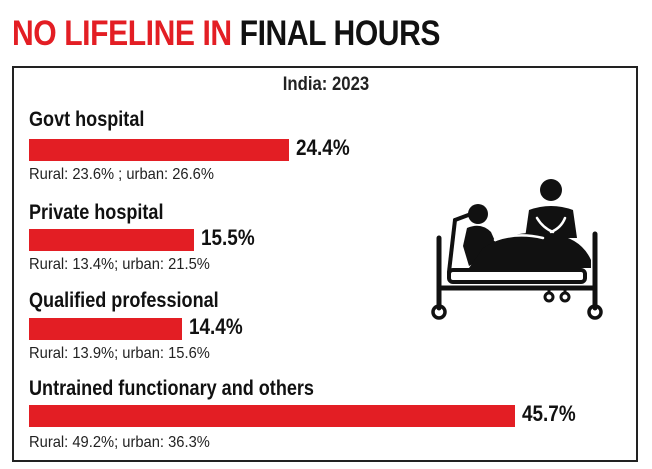 The image size is (652, 469). I want to click on breakdown-note-private-hospital: Rural: 13.4%; urban: 21.5%, so click(119, 264).